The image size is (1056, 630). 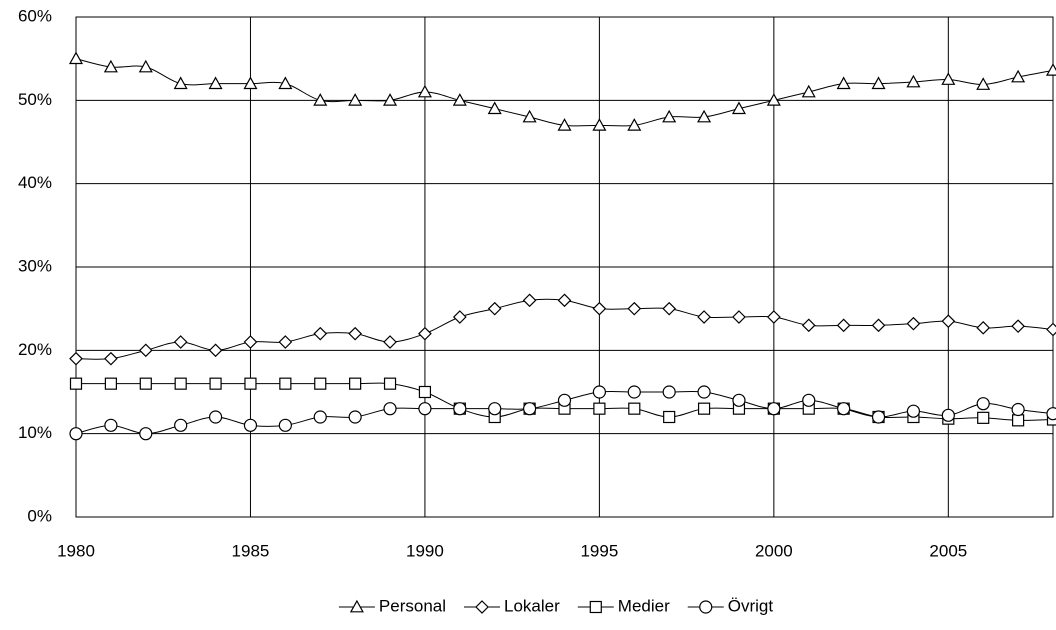 What do you see at coordinates (35, 15) in the screenshot?
I see `y-tick-label: 60%` at bounding box center [35, 15].